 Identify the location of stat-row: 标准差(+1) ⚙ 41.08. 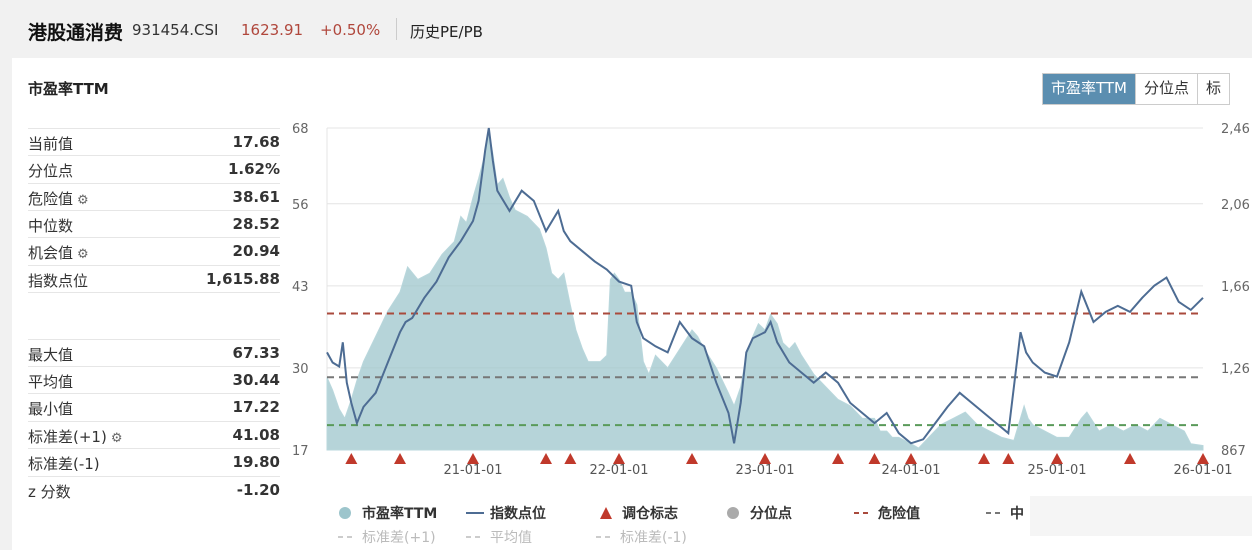
(154, 438).